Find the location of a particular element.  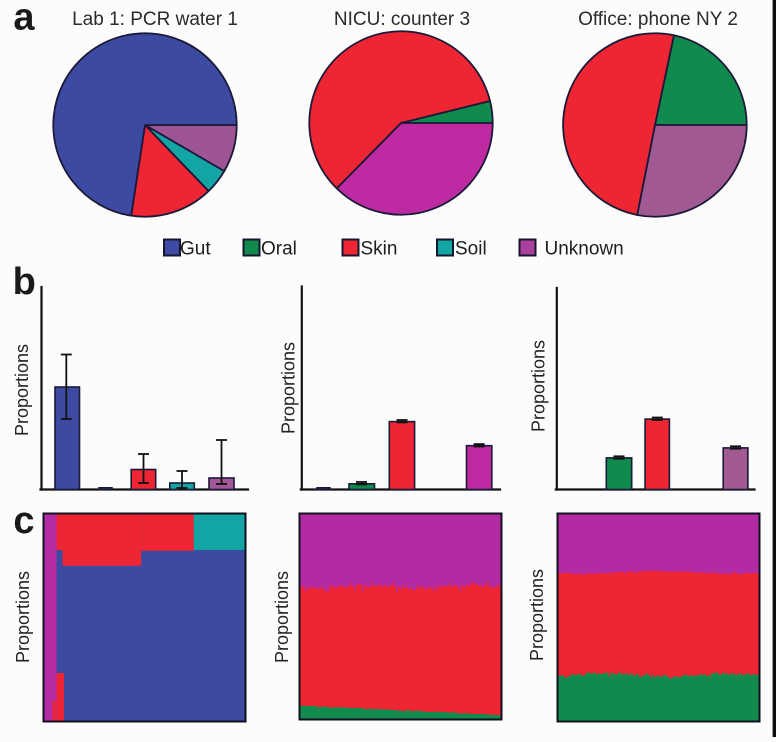

svg-text: b is located at coordinates (24, 282).